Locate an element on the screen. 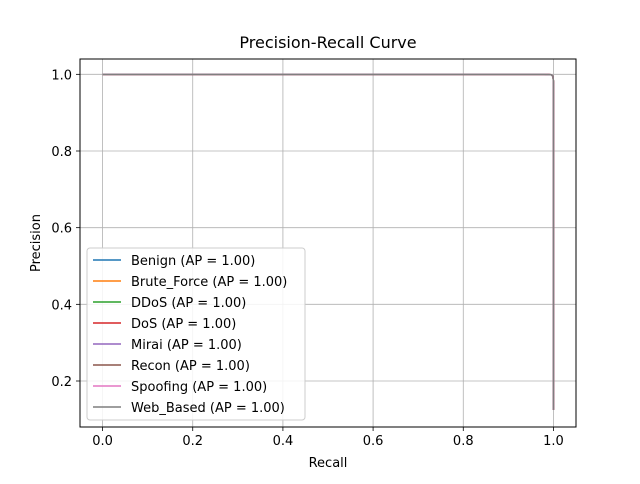 This screenshot has width=640, height=484. x-tick-label-4: 0.8 is located at coordinates (463, 441).